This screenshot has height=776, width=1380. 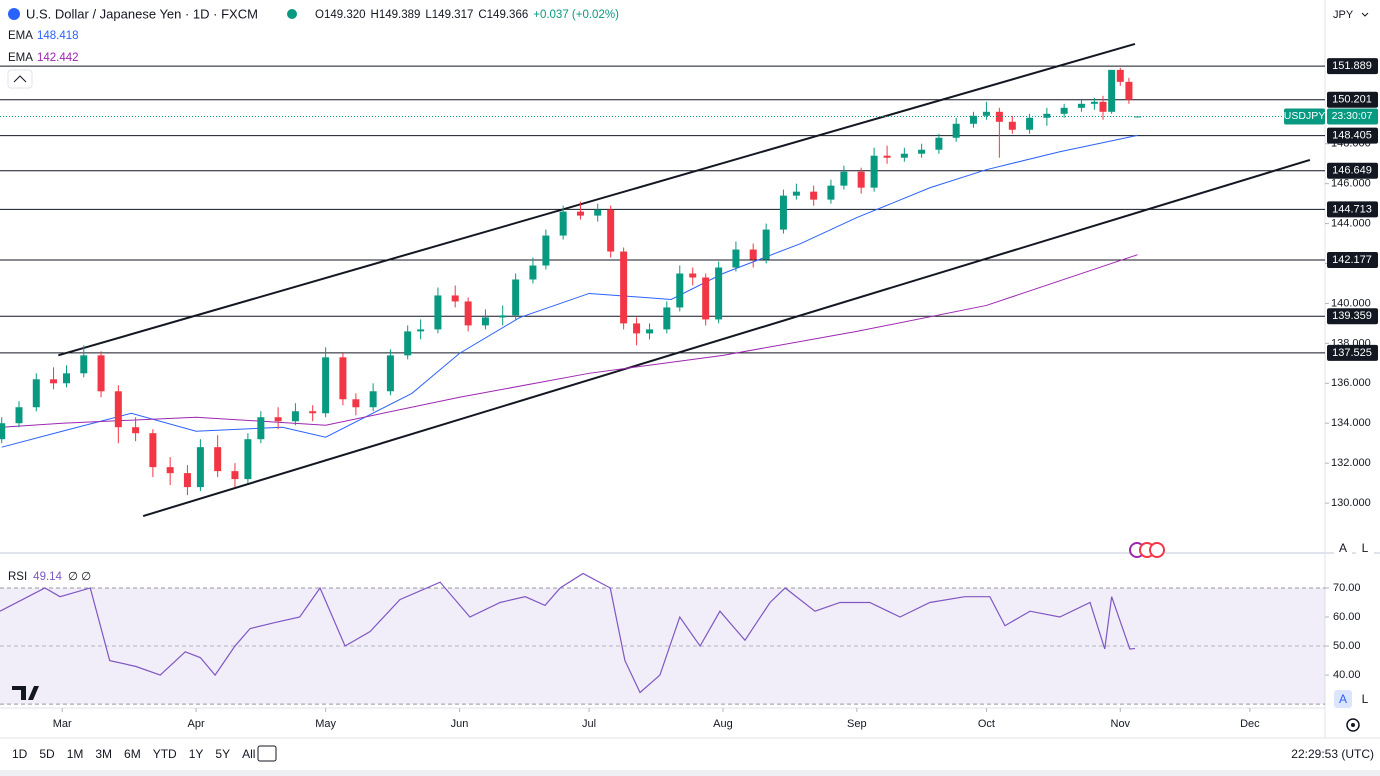 I want to click on ohlc-value: L149.317, so click(x=449, y=15).